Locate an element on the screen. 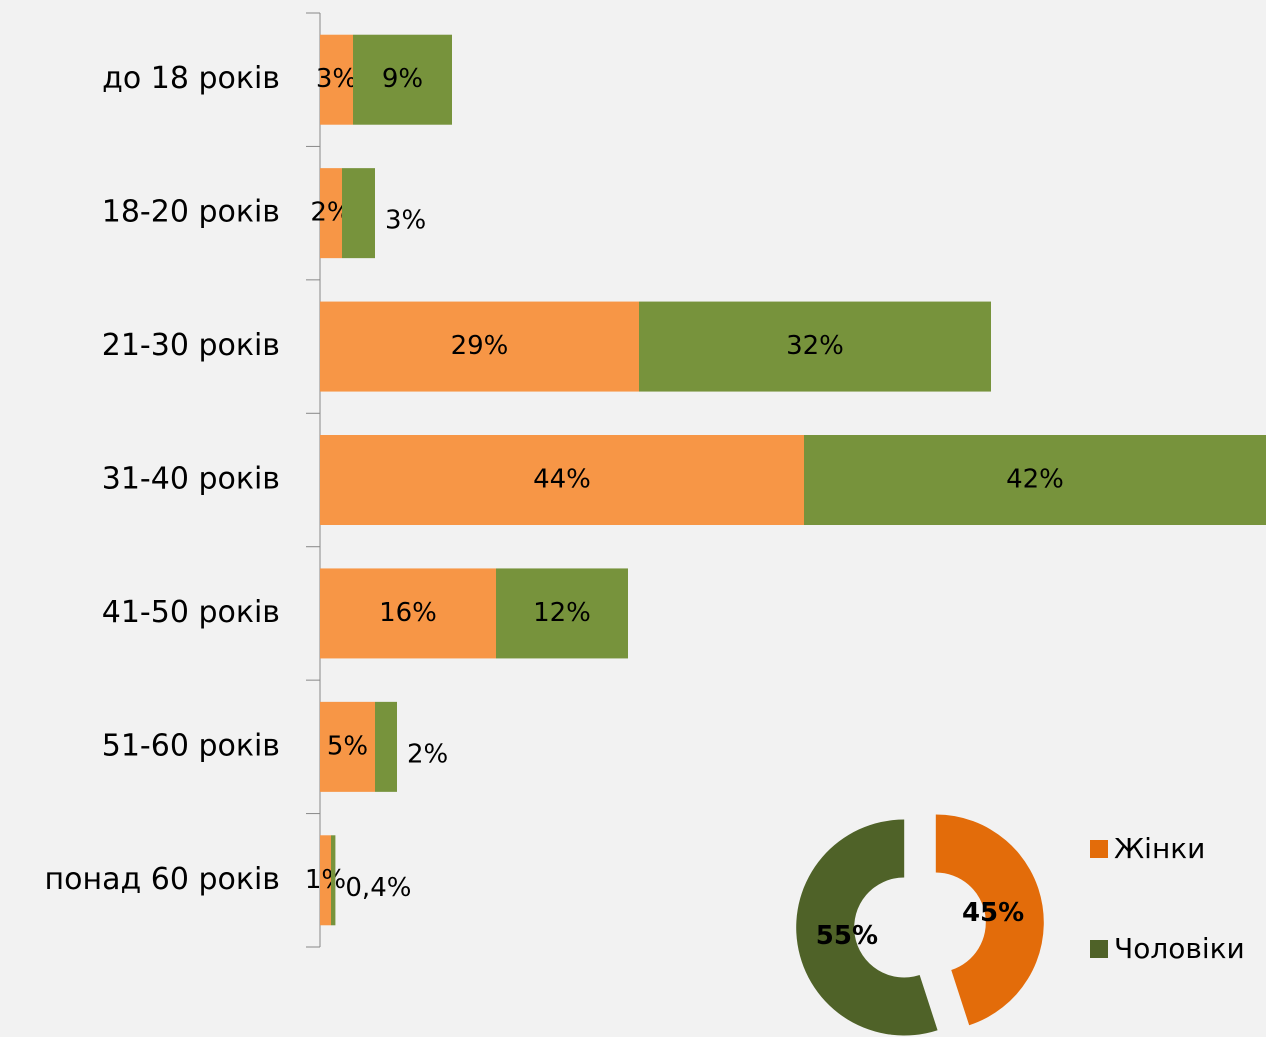 This screenshot has width=1266, height=1037. data-label: 42% is located at coordinates (1035, 480).